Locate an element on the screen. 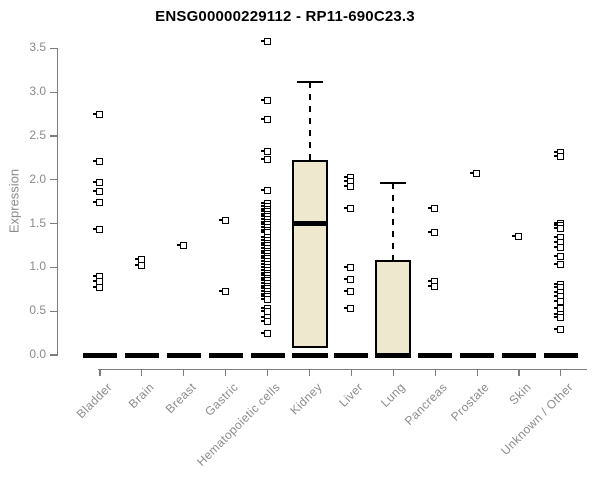 The image size is (600, 500). y-tick-label: 3.0 is located at coordinates (37, 91).